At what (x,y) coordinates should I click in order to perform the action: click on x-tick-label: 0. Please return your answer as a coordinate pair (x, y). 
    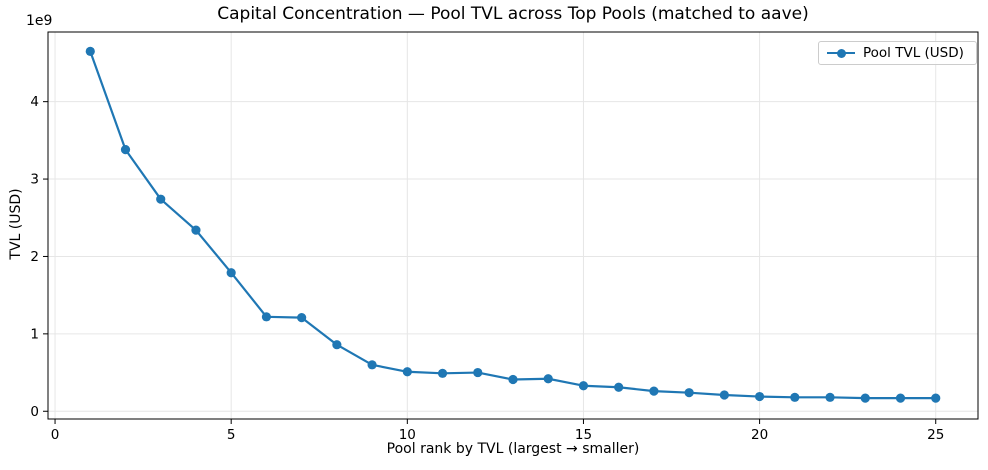
    Looking at the image, I should click on (55, 435).